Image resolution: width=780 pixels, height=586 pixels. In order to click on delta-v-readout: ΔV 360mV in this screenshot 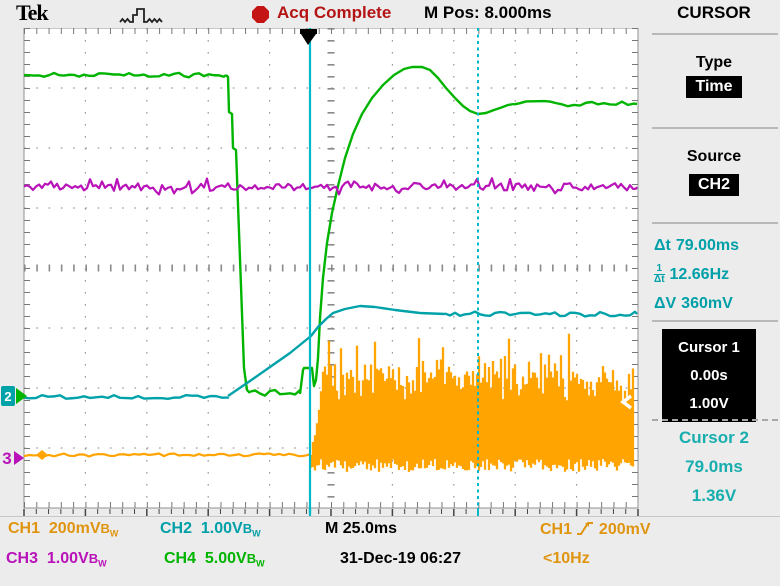, I will do `click(716, 304)`.